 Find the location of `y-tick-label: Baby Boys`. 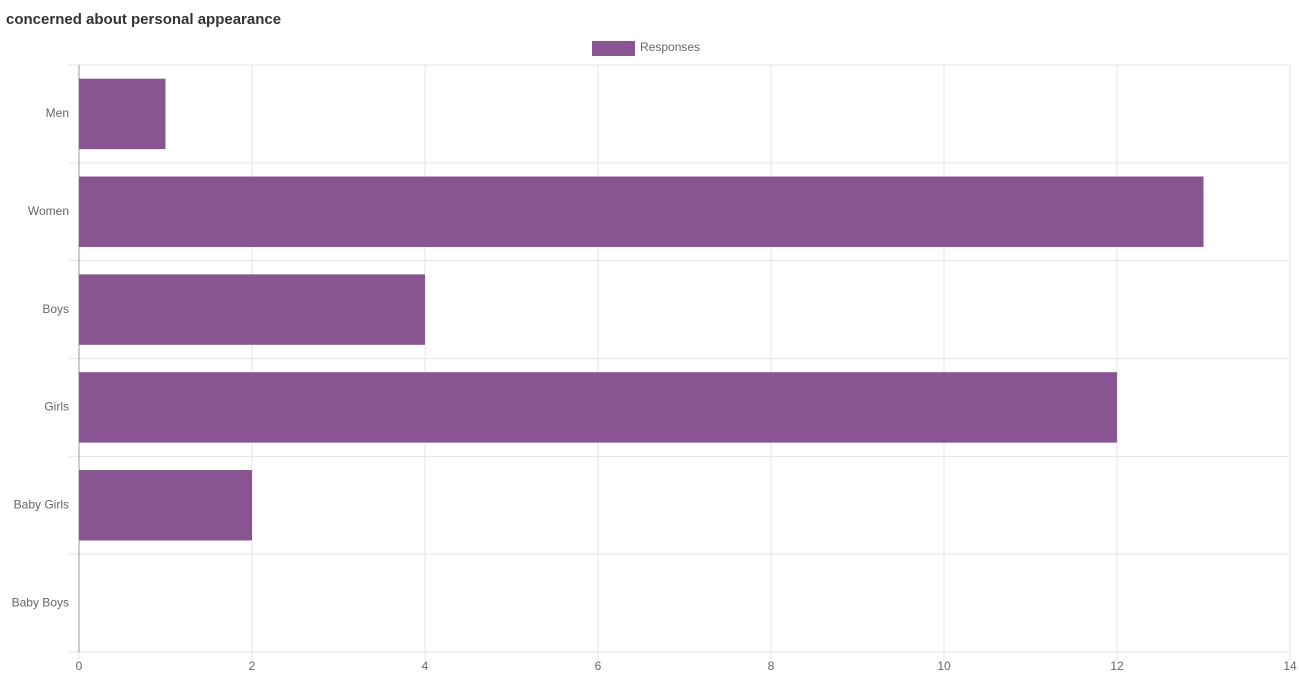

y-tick-label: Baby Boys is located at coordinates (40, 602).